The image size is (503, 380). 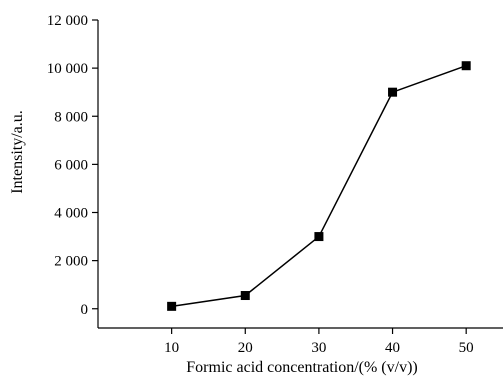 I want to click on y-tick-label: 6 000, so click(x=71, y=165).